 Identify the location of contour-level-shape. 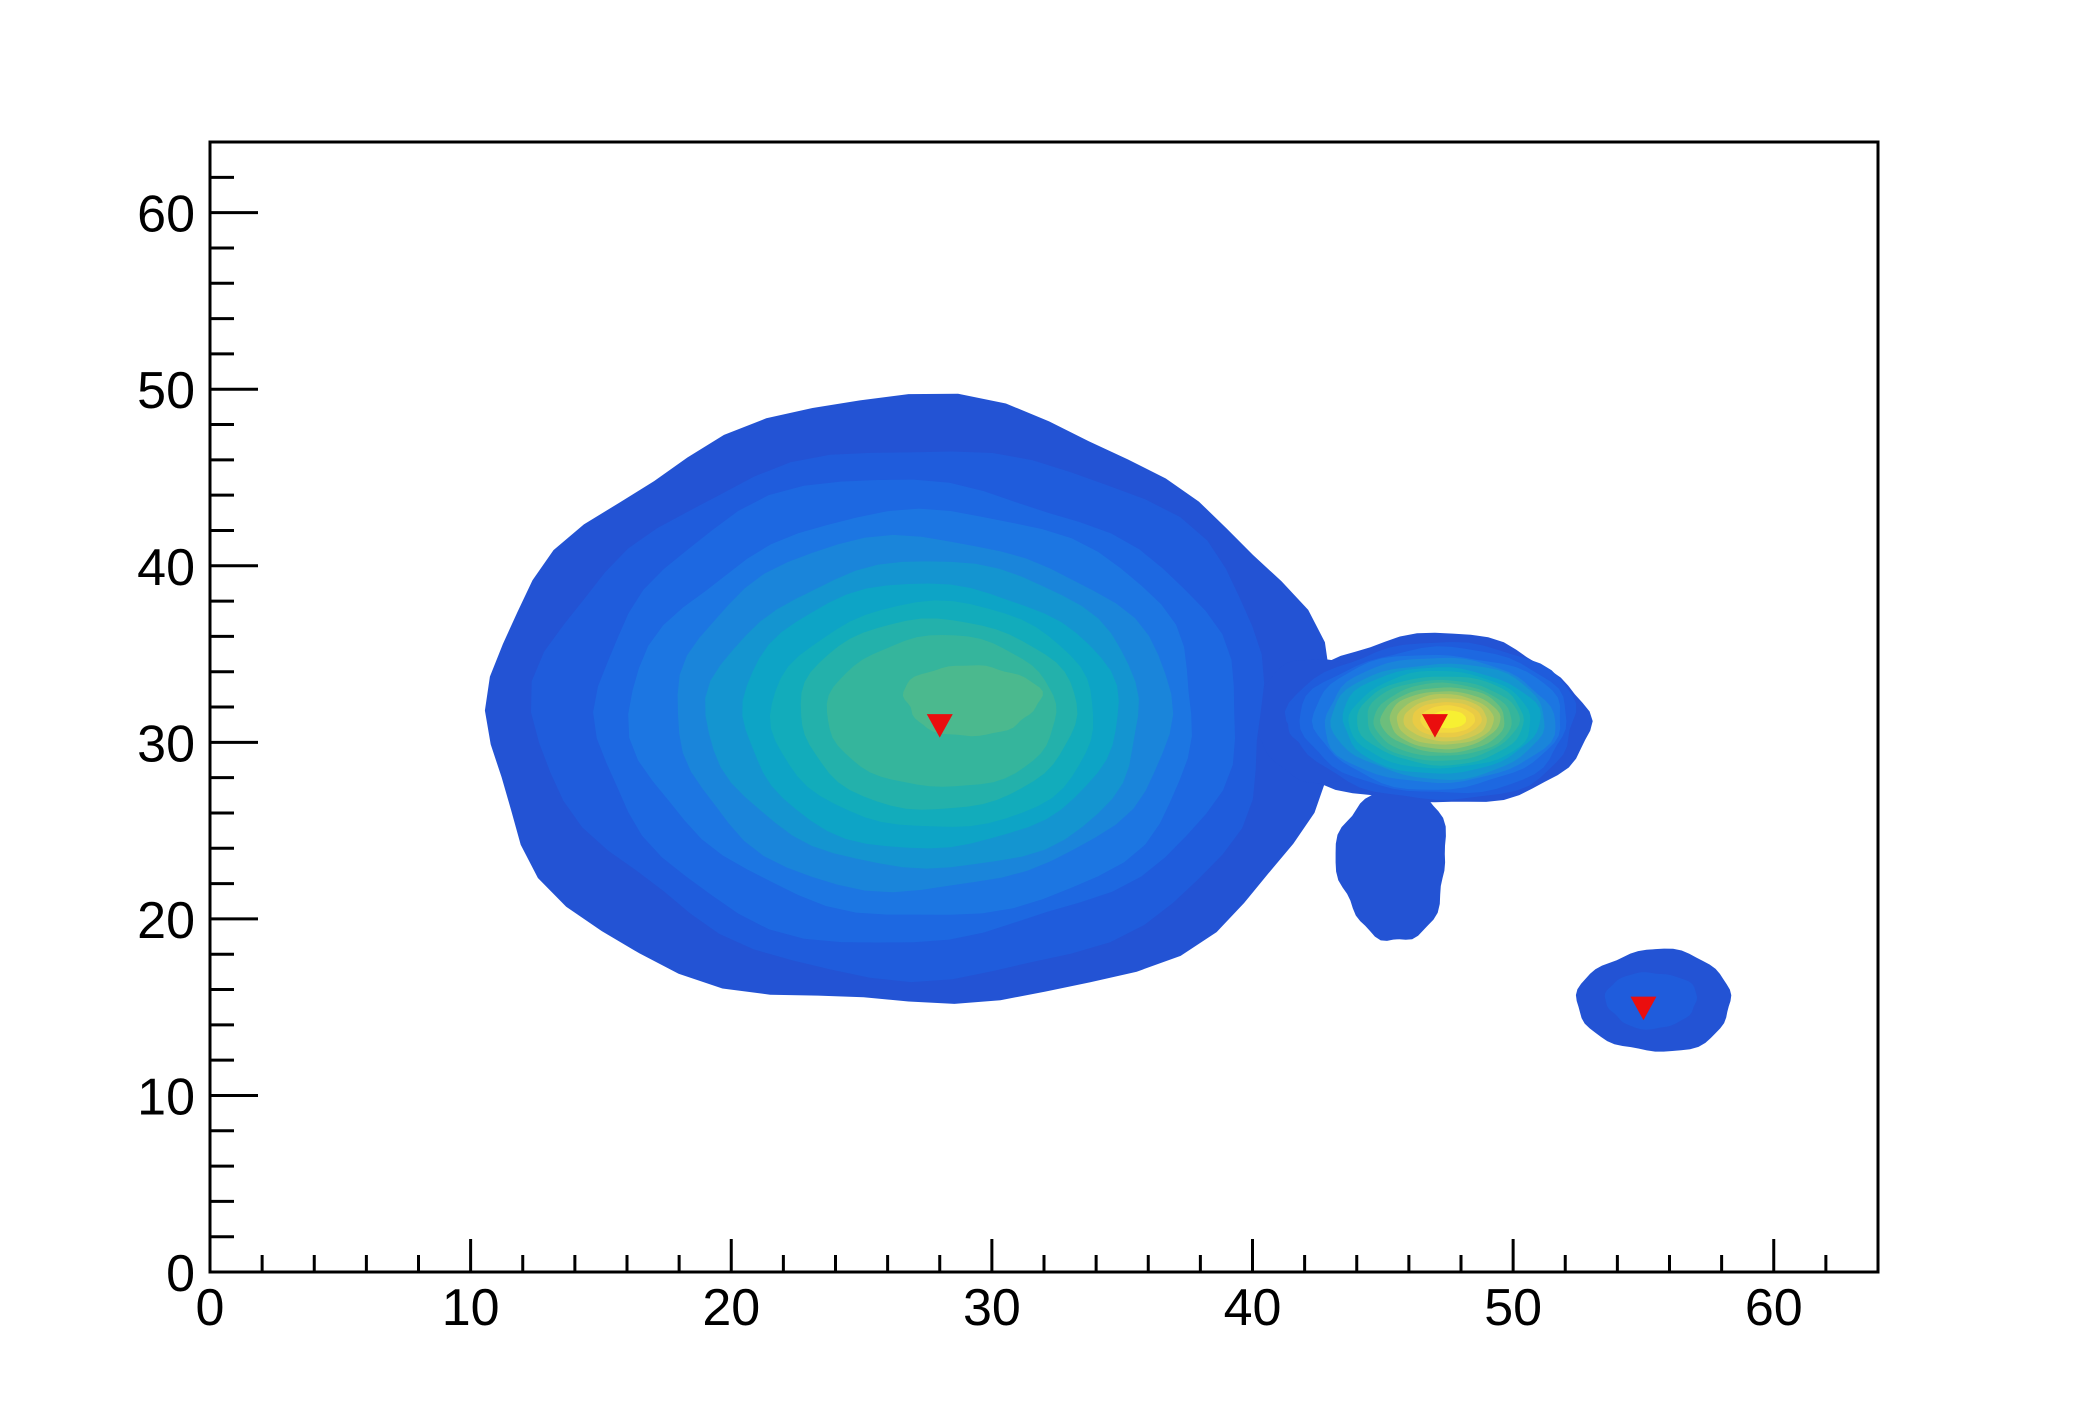
(1390, 862).